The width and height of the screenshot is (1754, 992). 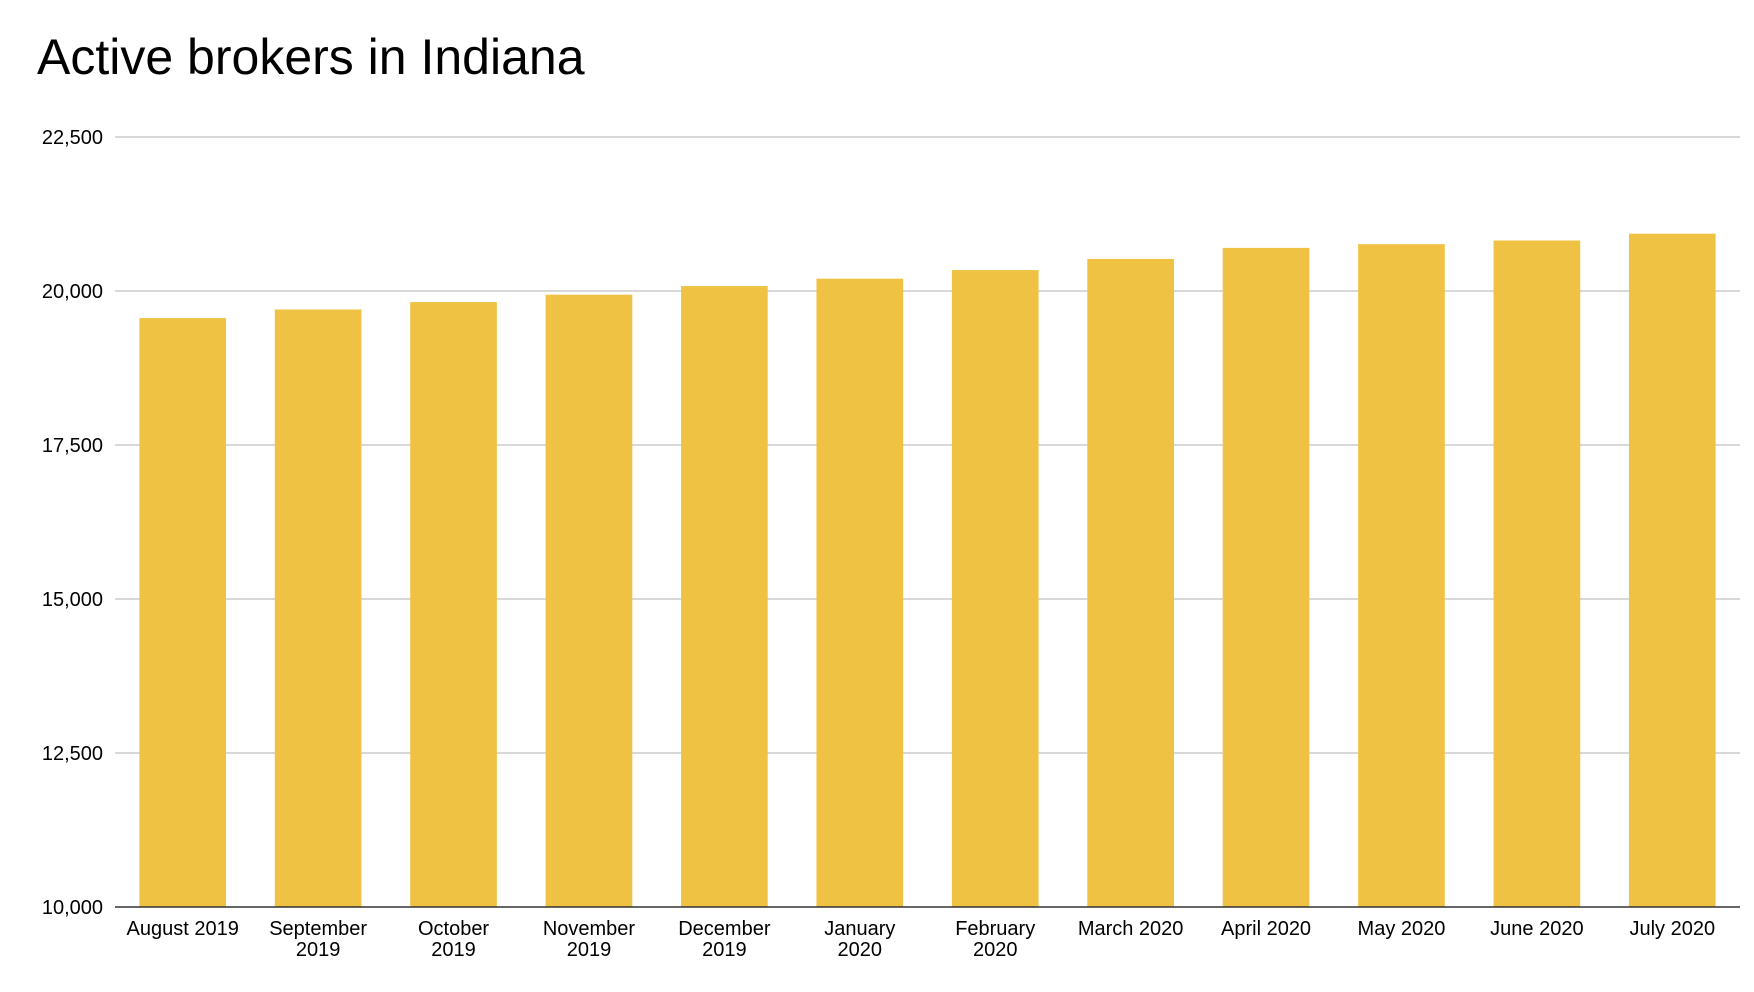 What do you see at coordinates (589, 929) in the screenshot?
I see `x-tick-label: November` at bounding box center [589, 929].